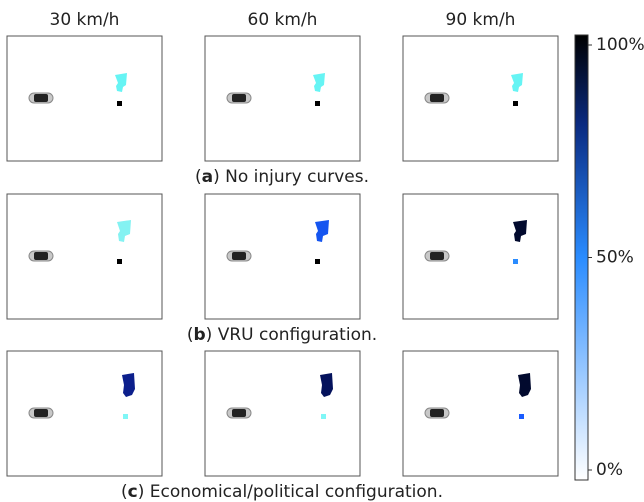  I want to click on colorbar, so click(581, 257).